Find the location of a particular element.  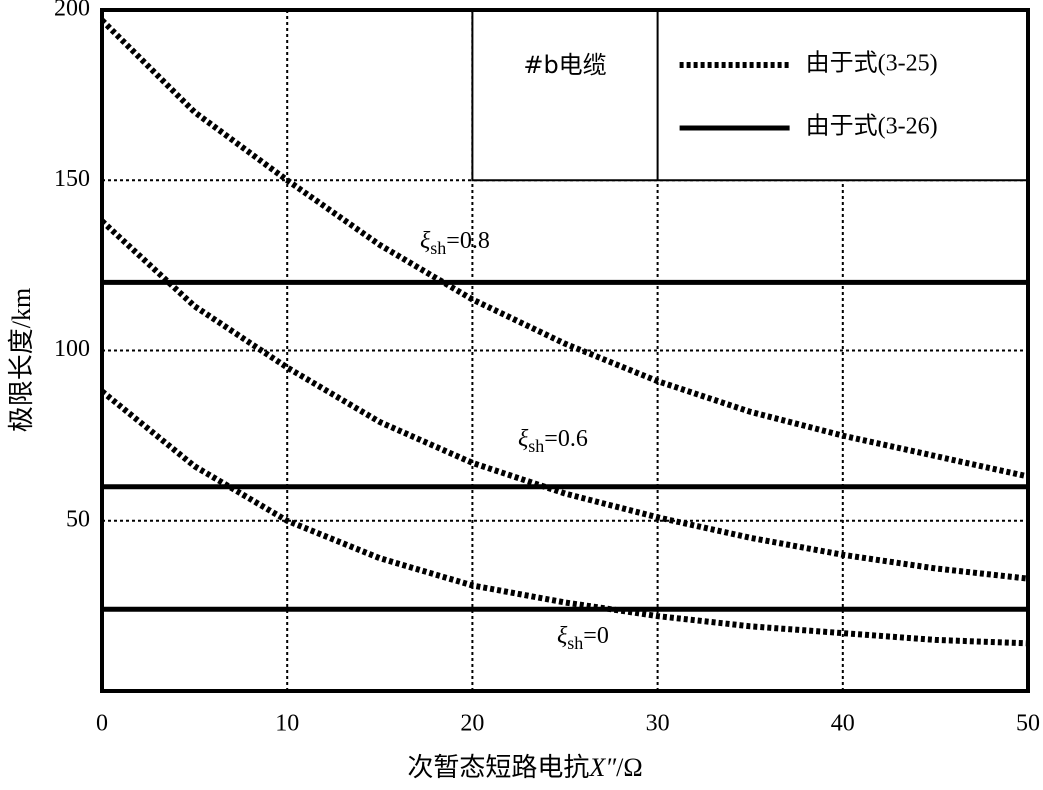

x-tick-label: 10 is located at coordinates (287, 724).